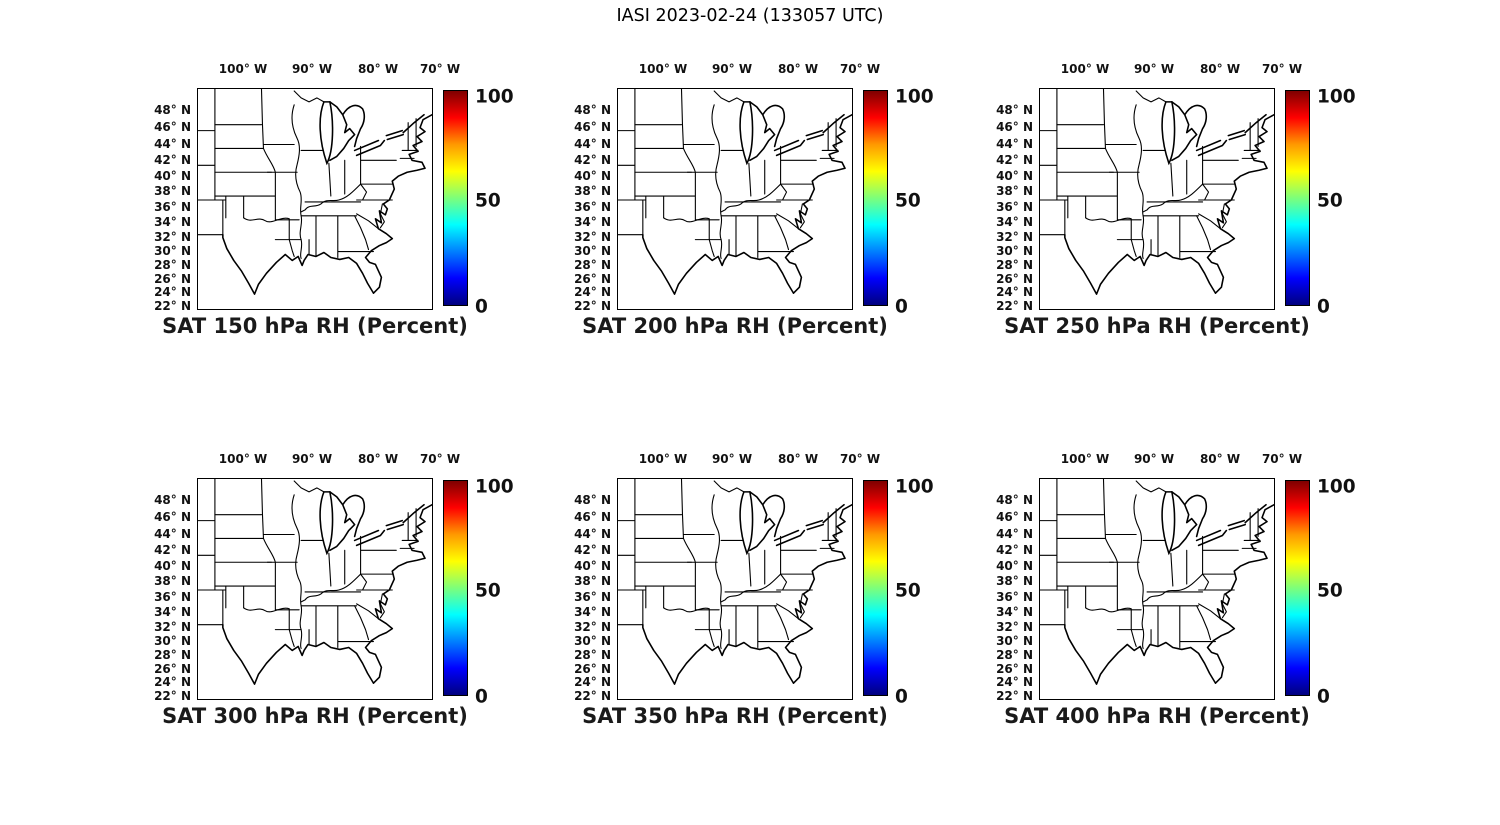 This screenshot has width=1500, height=825. Describe the element at coordinates (172, 682) in the screenshot. I see `lat-tick-label: 24° N` at that location.